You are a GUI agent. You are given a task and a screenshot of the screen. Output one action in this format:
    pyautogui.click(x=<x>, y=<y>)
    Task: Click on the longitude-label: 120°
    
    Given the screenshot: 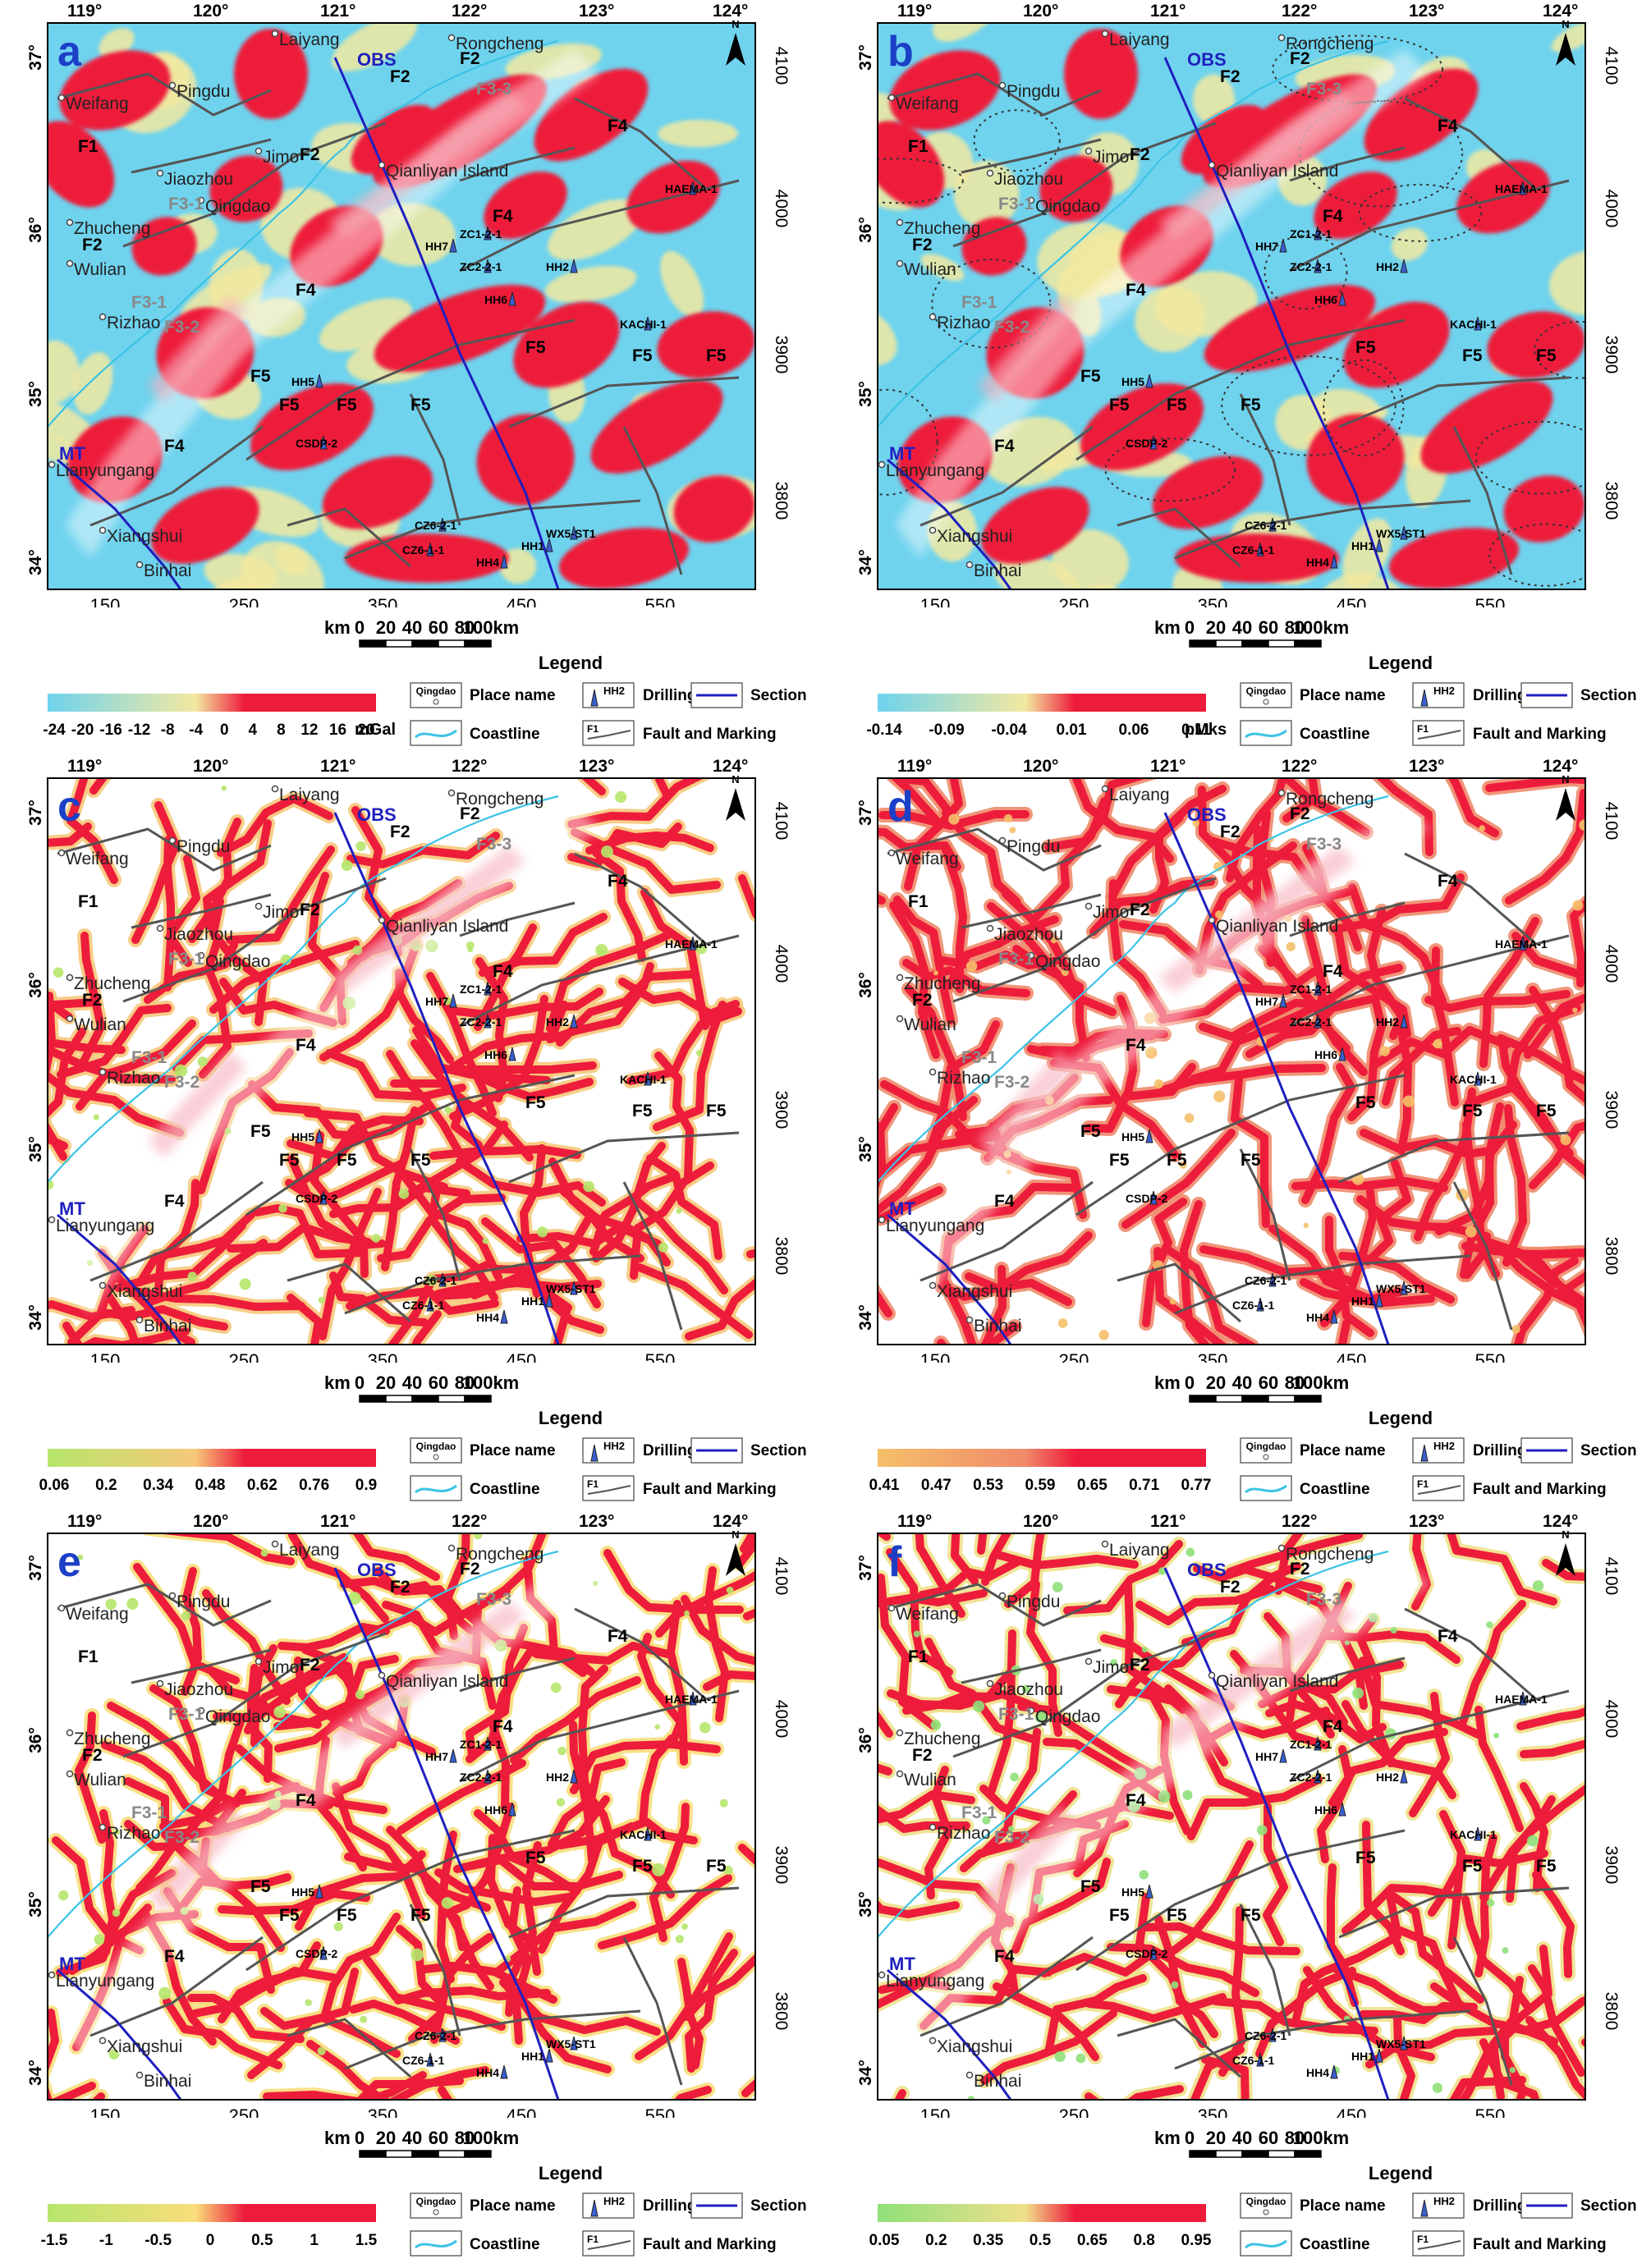 What is the action you would take?
    pyautogui.click(x=1040, y=11)
    